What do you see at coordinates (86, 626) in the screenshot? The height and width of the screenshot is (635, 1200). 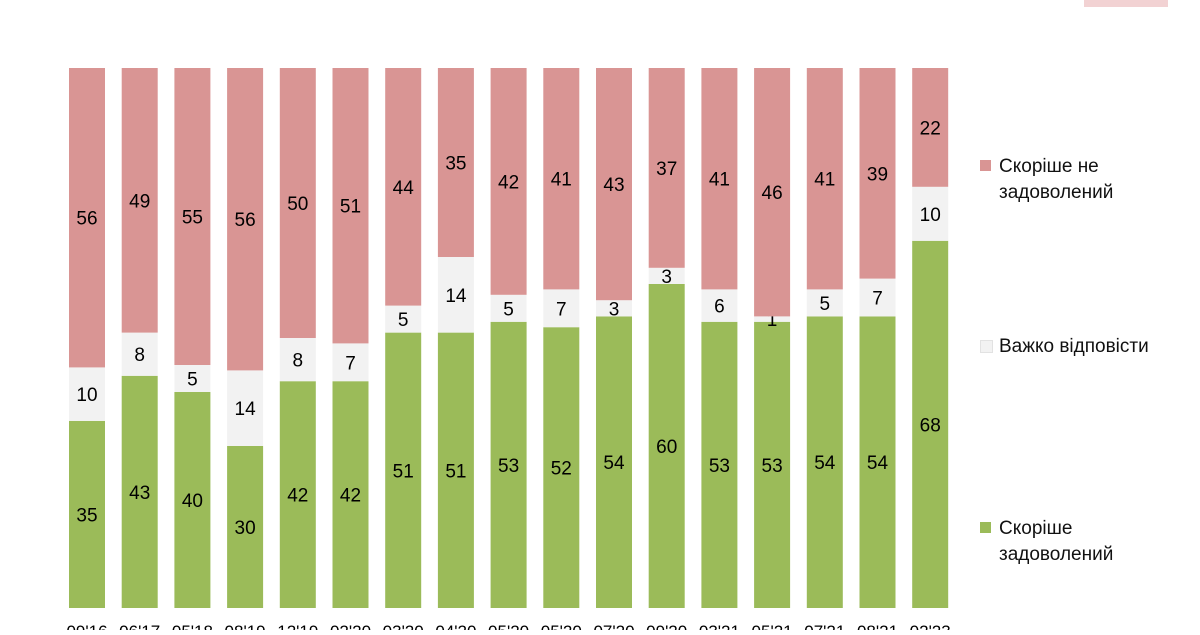 I see `x-tick-label: 09'16` at bounding box center [86, 626].